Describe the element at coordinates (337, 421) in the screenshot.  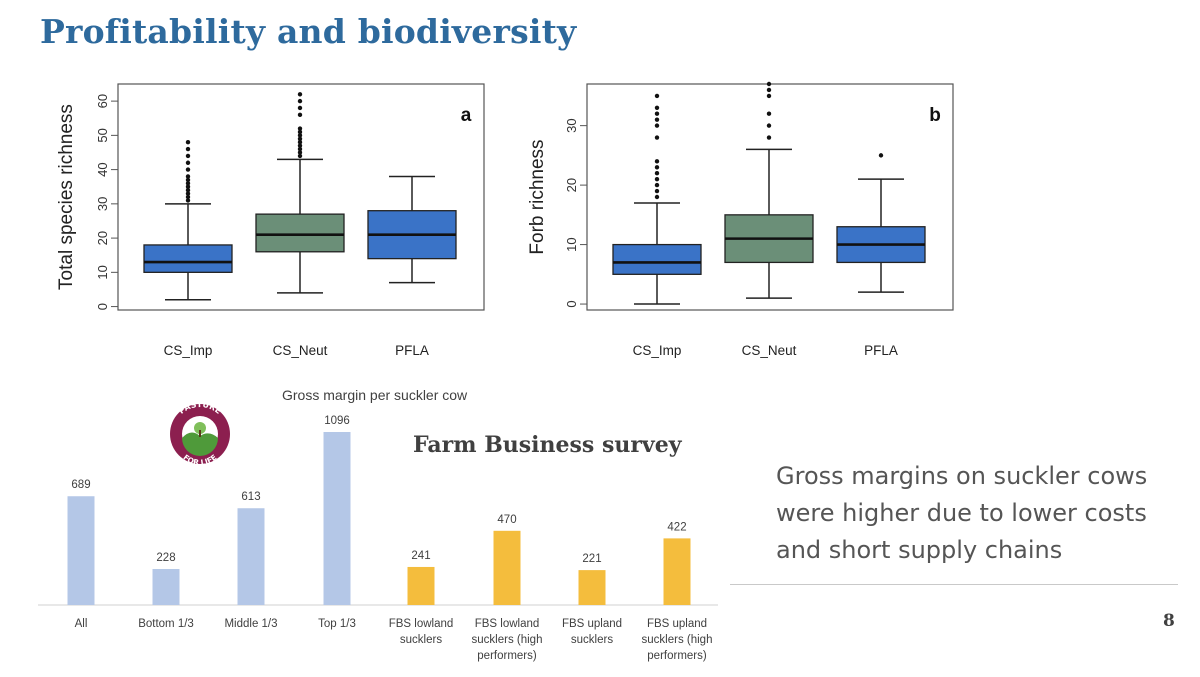
I see `bar-value-label: 1096` at that location.